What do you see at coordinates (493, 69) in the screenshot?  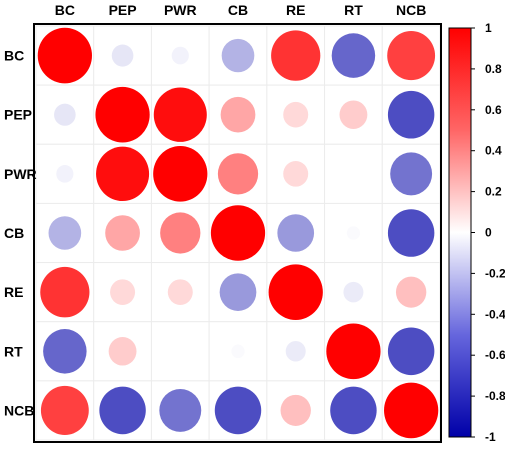 I see `colorbar-tick-label: 0.8` at bounding box center [493, 69].